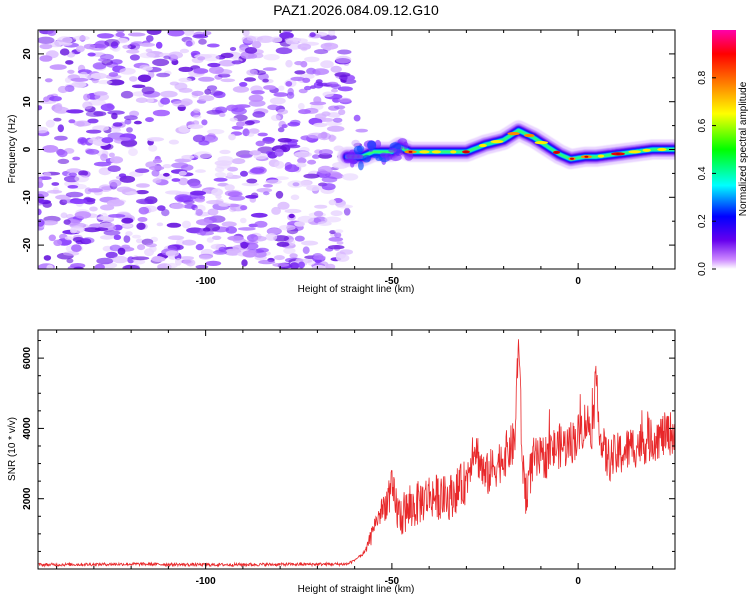 The width and height of the screenshot is (750, 600). Describe the element at coordinates (702, 173) in the screenshot. I see `colorbar-tick-label: 0.4` at that location.